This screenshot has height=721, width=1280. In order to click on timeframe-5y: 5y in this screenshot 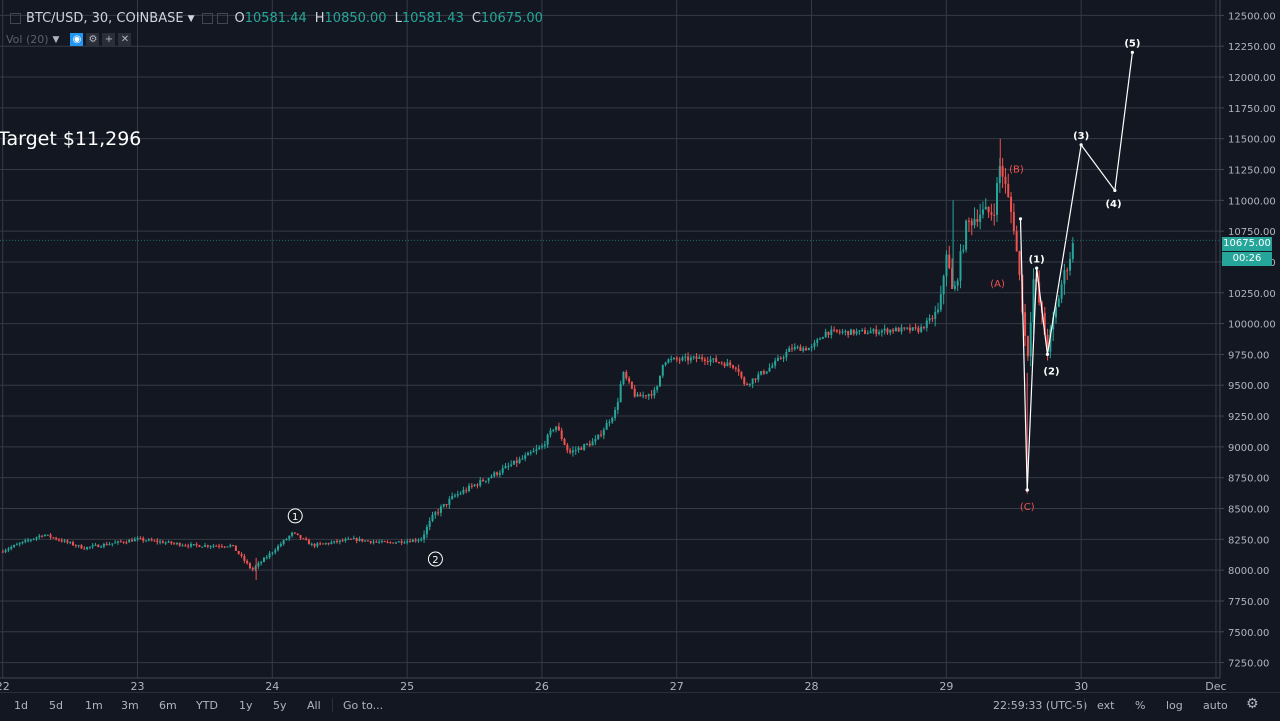, I will do `click(280, 705)`.